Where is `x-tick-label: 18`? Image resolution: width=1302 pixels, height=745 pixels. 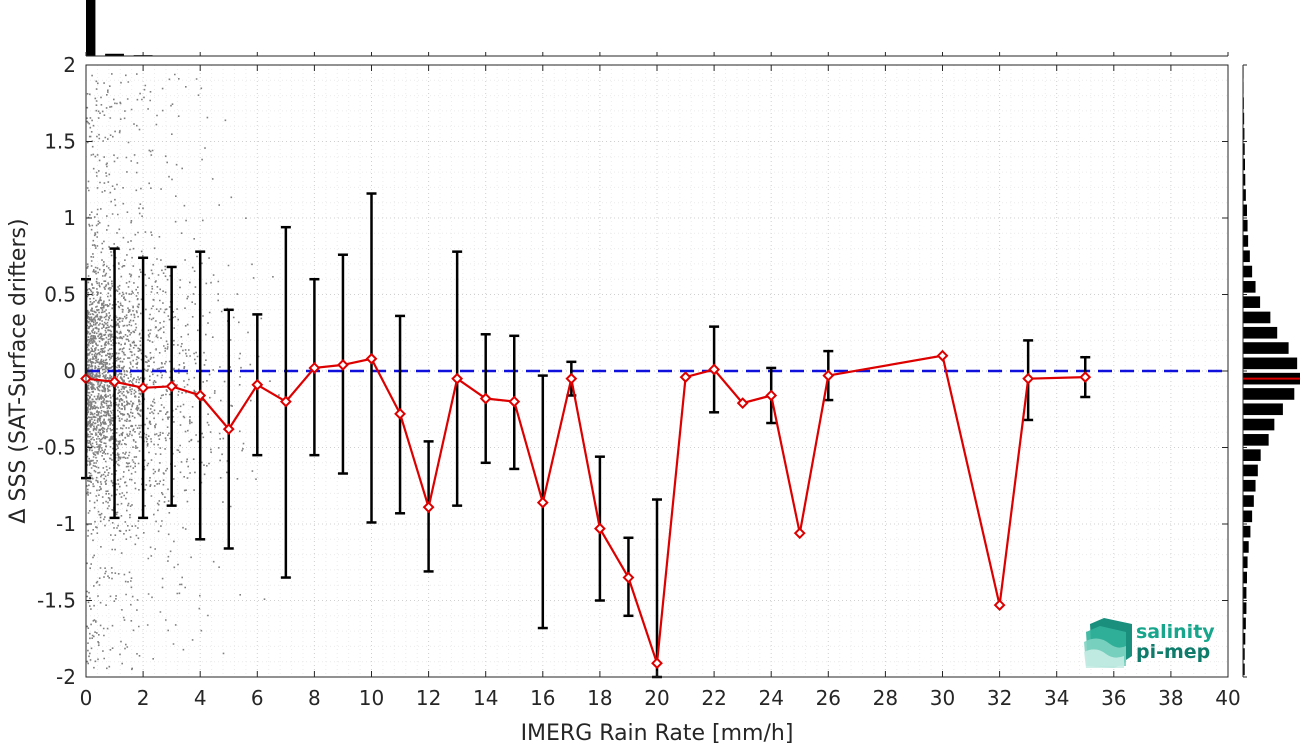
x-tick-label: 18 is located at coordinates (599, 698).